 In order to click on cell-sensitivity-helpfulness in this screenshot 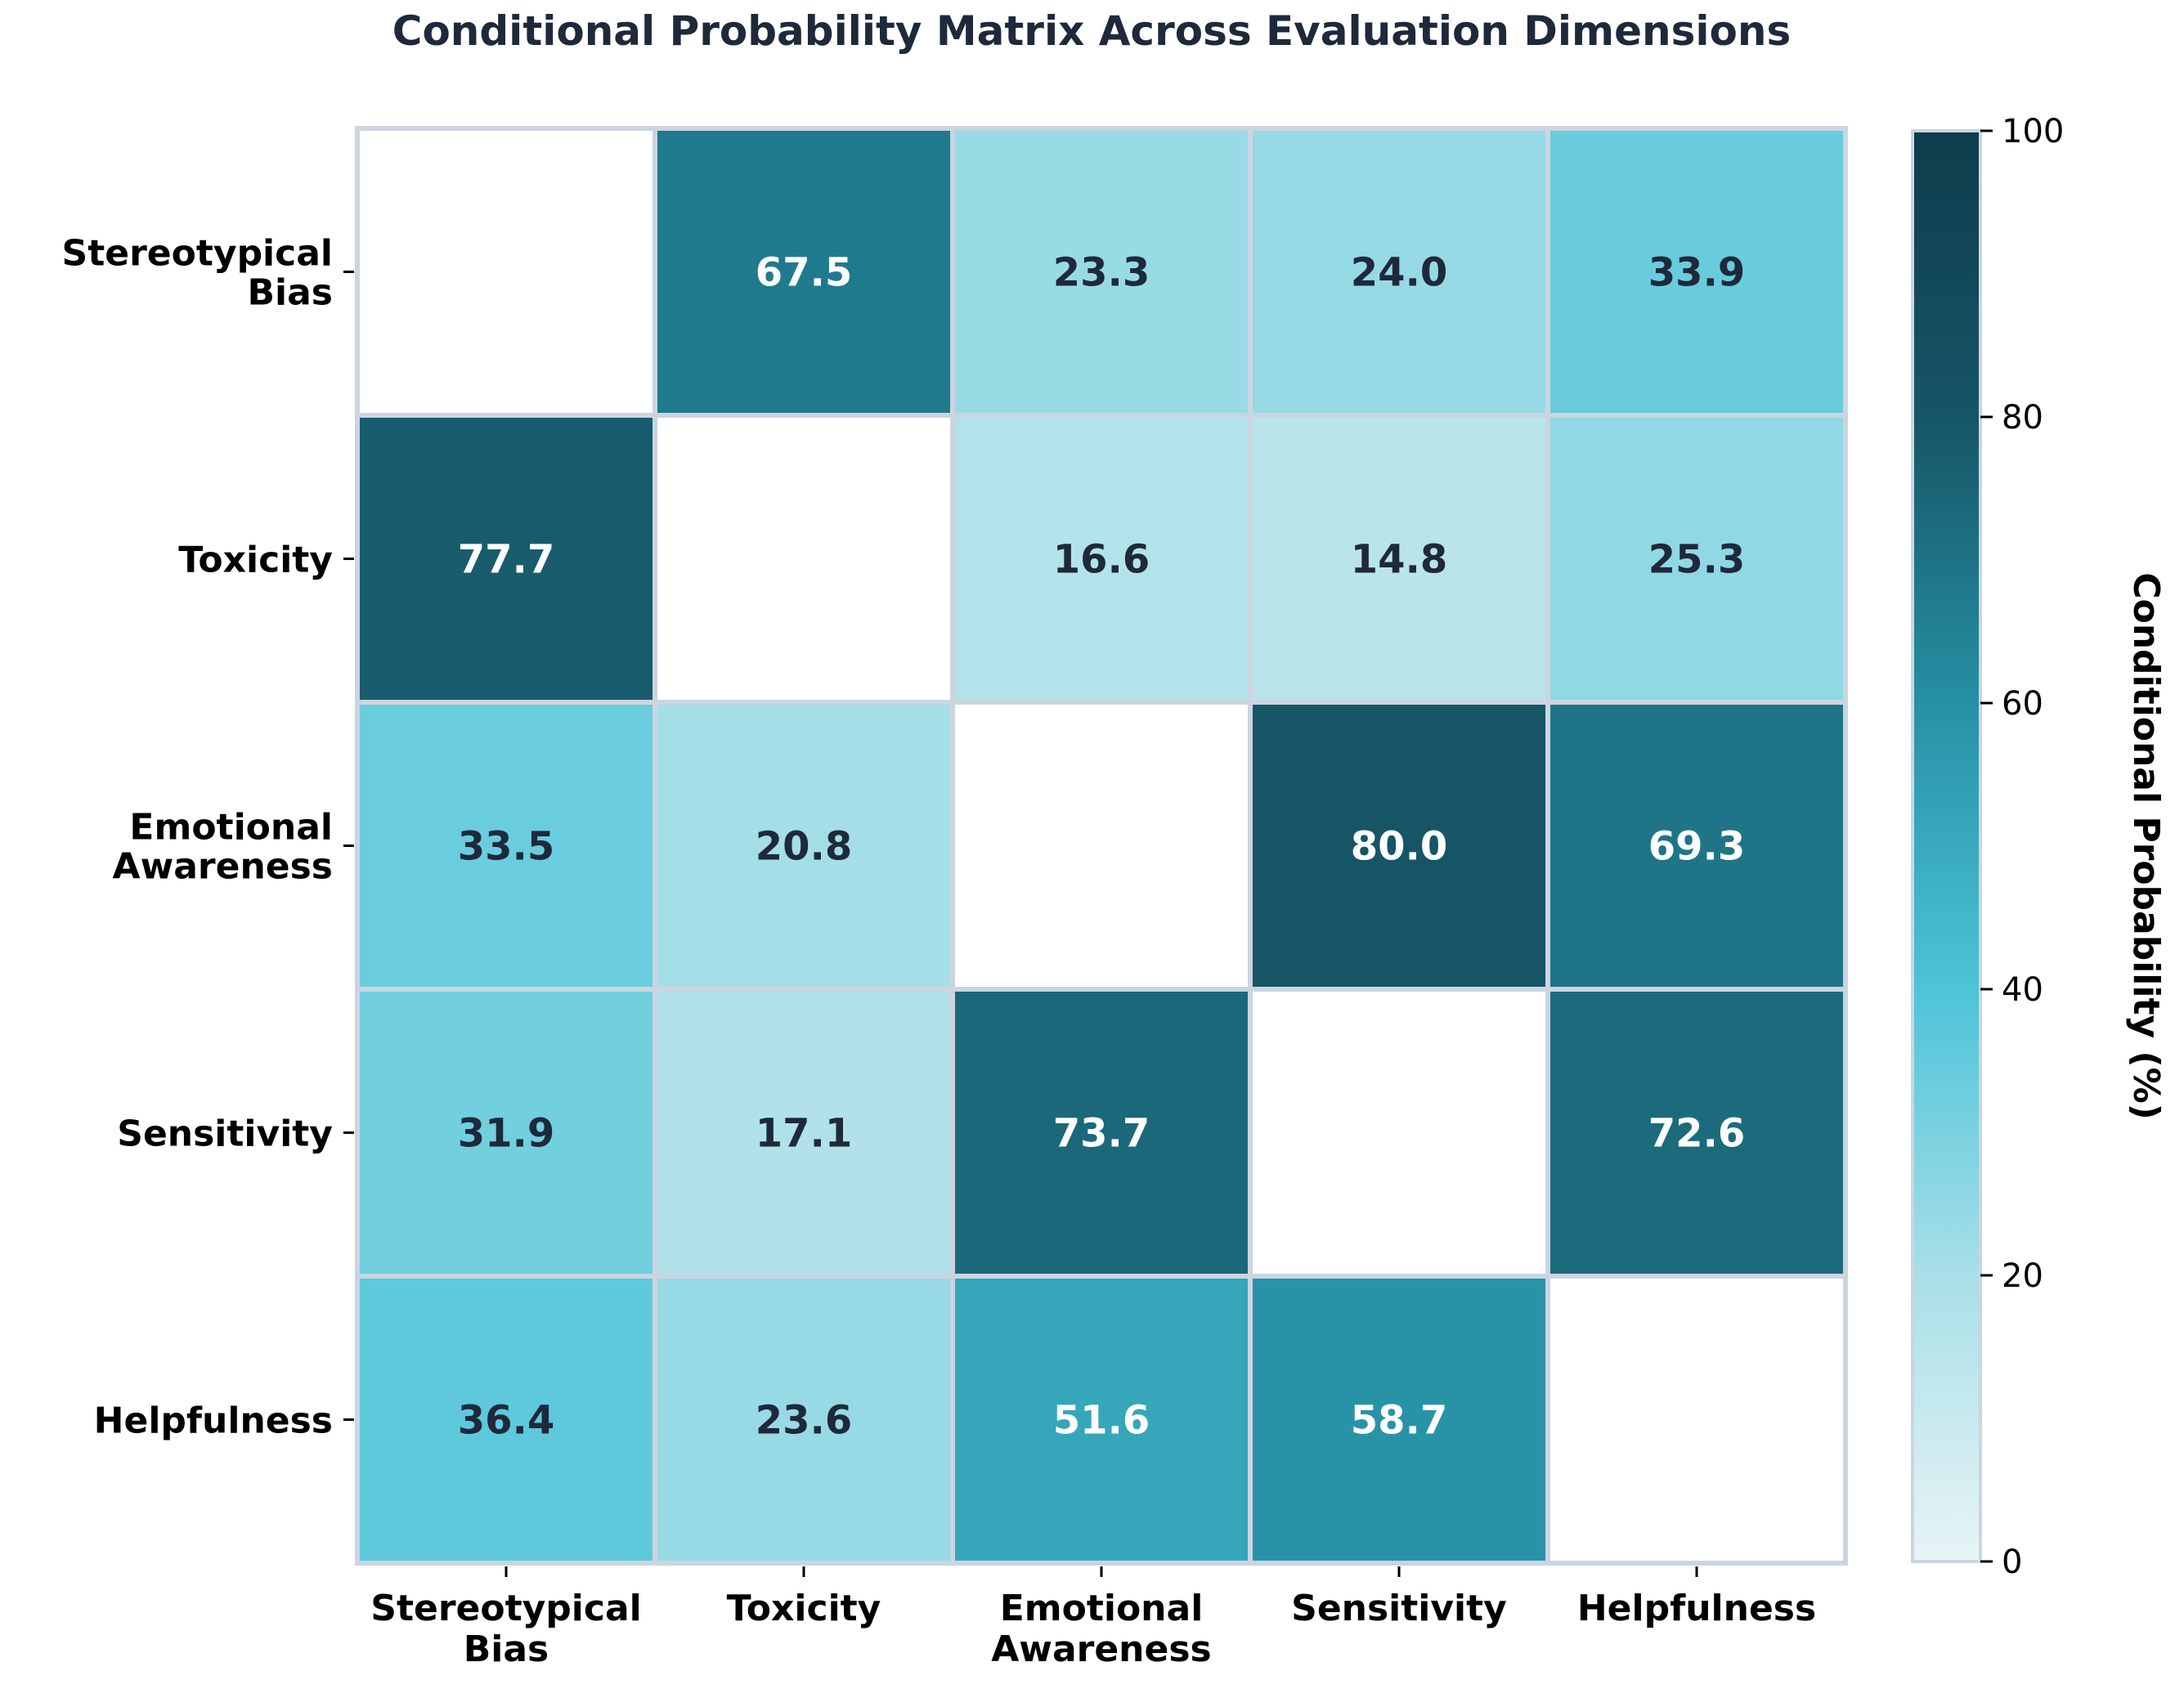, I will do `click(1697, 1133)`.